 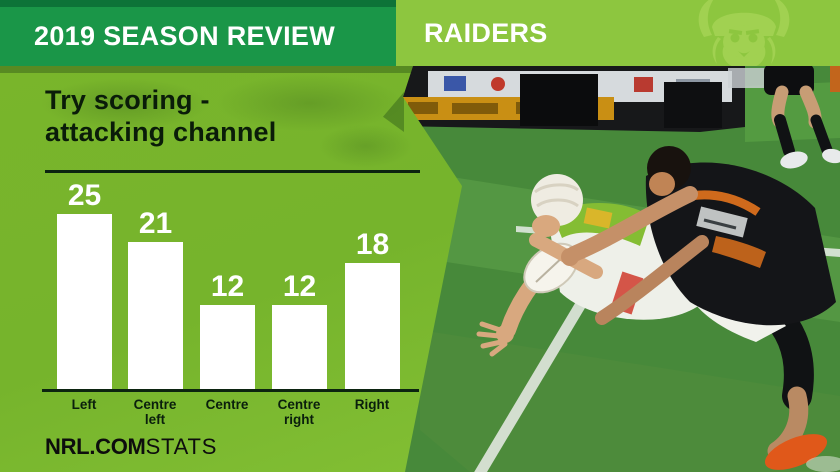 I want to click on jersey-sponsor-white, so click(x=722, y=222).